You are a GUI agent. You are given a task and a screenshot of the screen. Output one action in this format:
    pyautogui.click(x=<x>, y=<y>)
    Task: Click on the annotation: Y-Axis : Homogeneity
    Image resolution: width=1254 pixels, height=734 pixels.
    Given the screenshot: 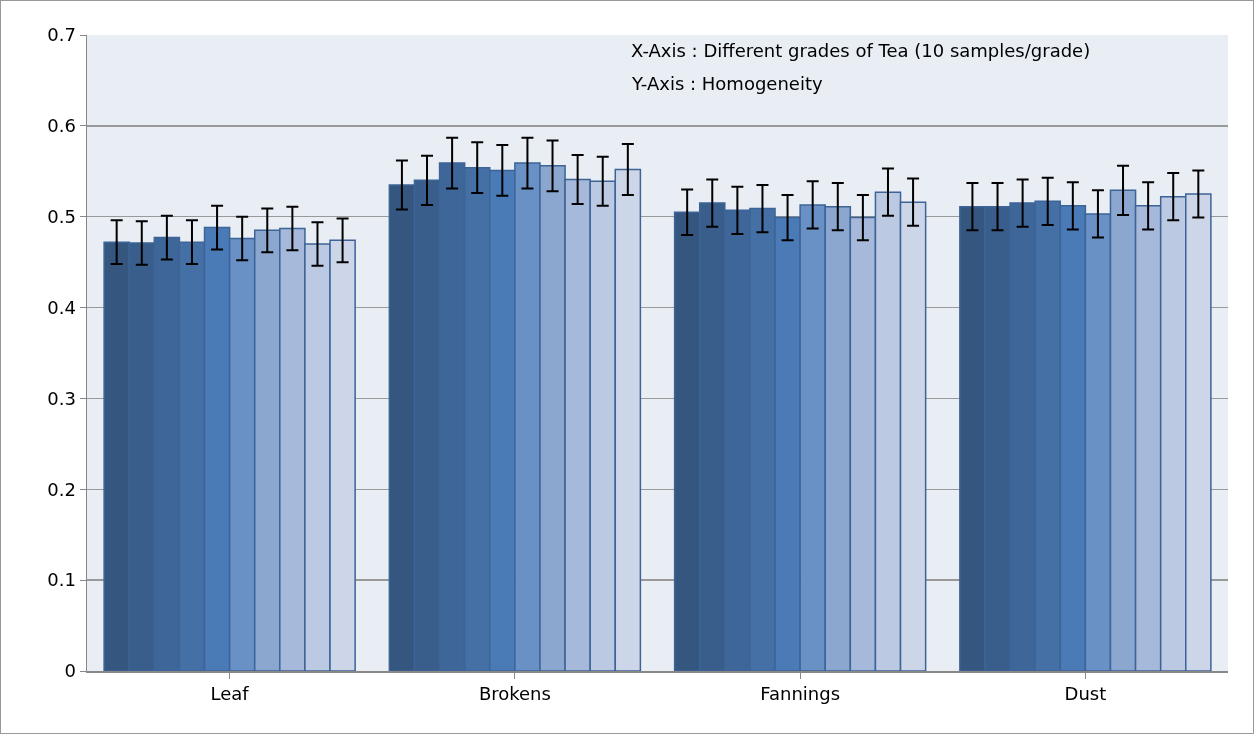 What is the action you would take?
    pyautogui.click(x=727, y=83)
    